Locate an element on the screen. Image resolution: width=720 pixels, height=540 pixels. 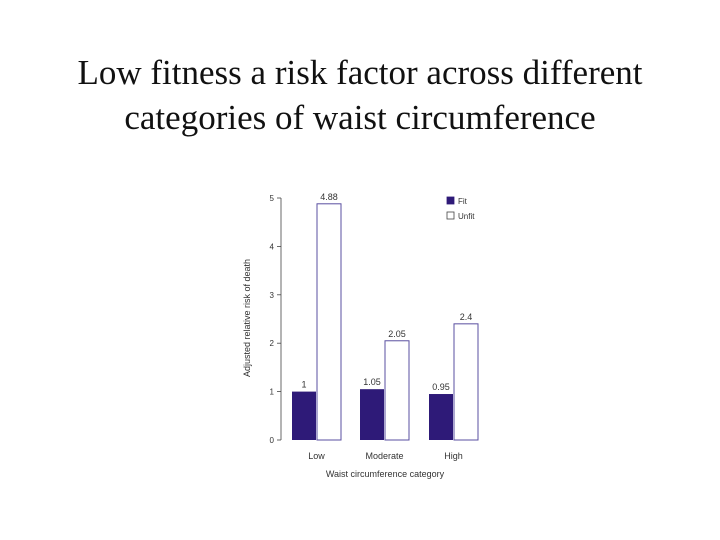
x-tick-label: Low is located at coordinates (316, 456).